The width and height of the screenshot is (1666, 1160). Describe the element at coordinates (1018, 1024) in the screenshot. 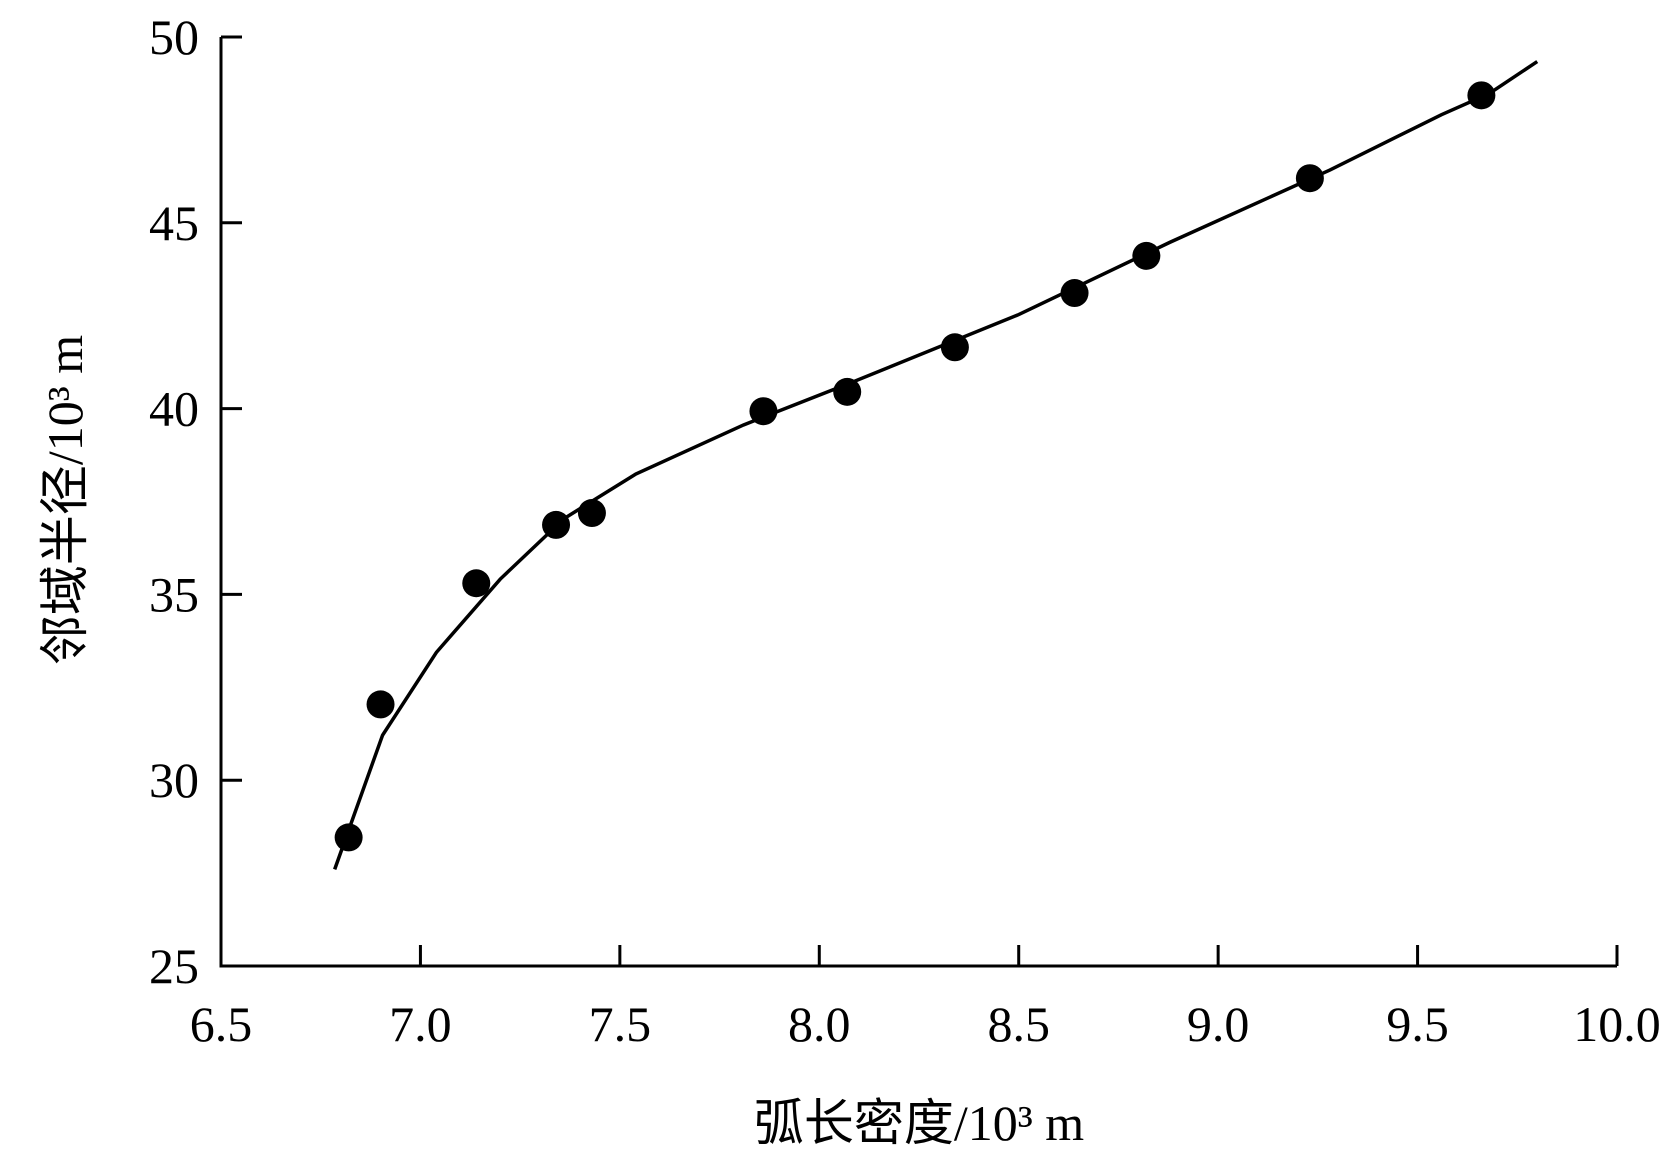

I see `x-tick-label: 8.5` at that location.